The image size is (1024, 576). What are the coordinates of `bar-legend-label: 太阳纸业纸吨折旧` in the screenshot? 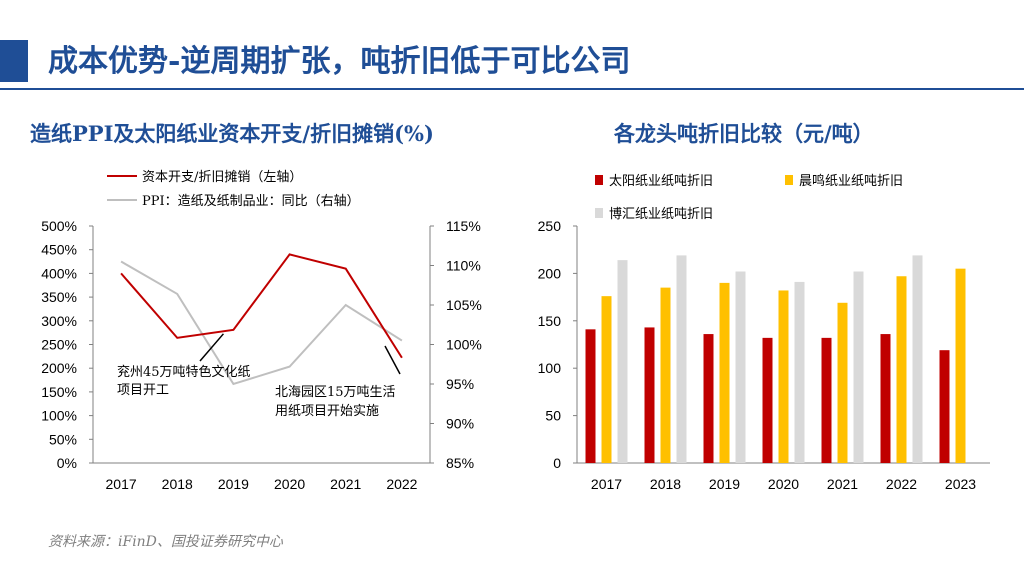 It's located at (661, 181).